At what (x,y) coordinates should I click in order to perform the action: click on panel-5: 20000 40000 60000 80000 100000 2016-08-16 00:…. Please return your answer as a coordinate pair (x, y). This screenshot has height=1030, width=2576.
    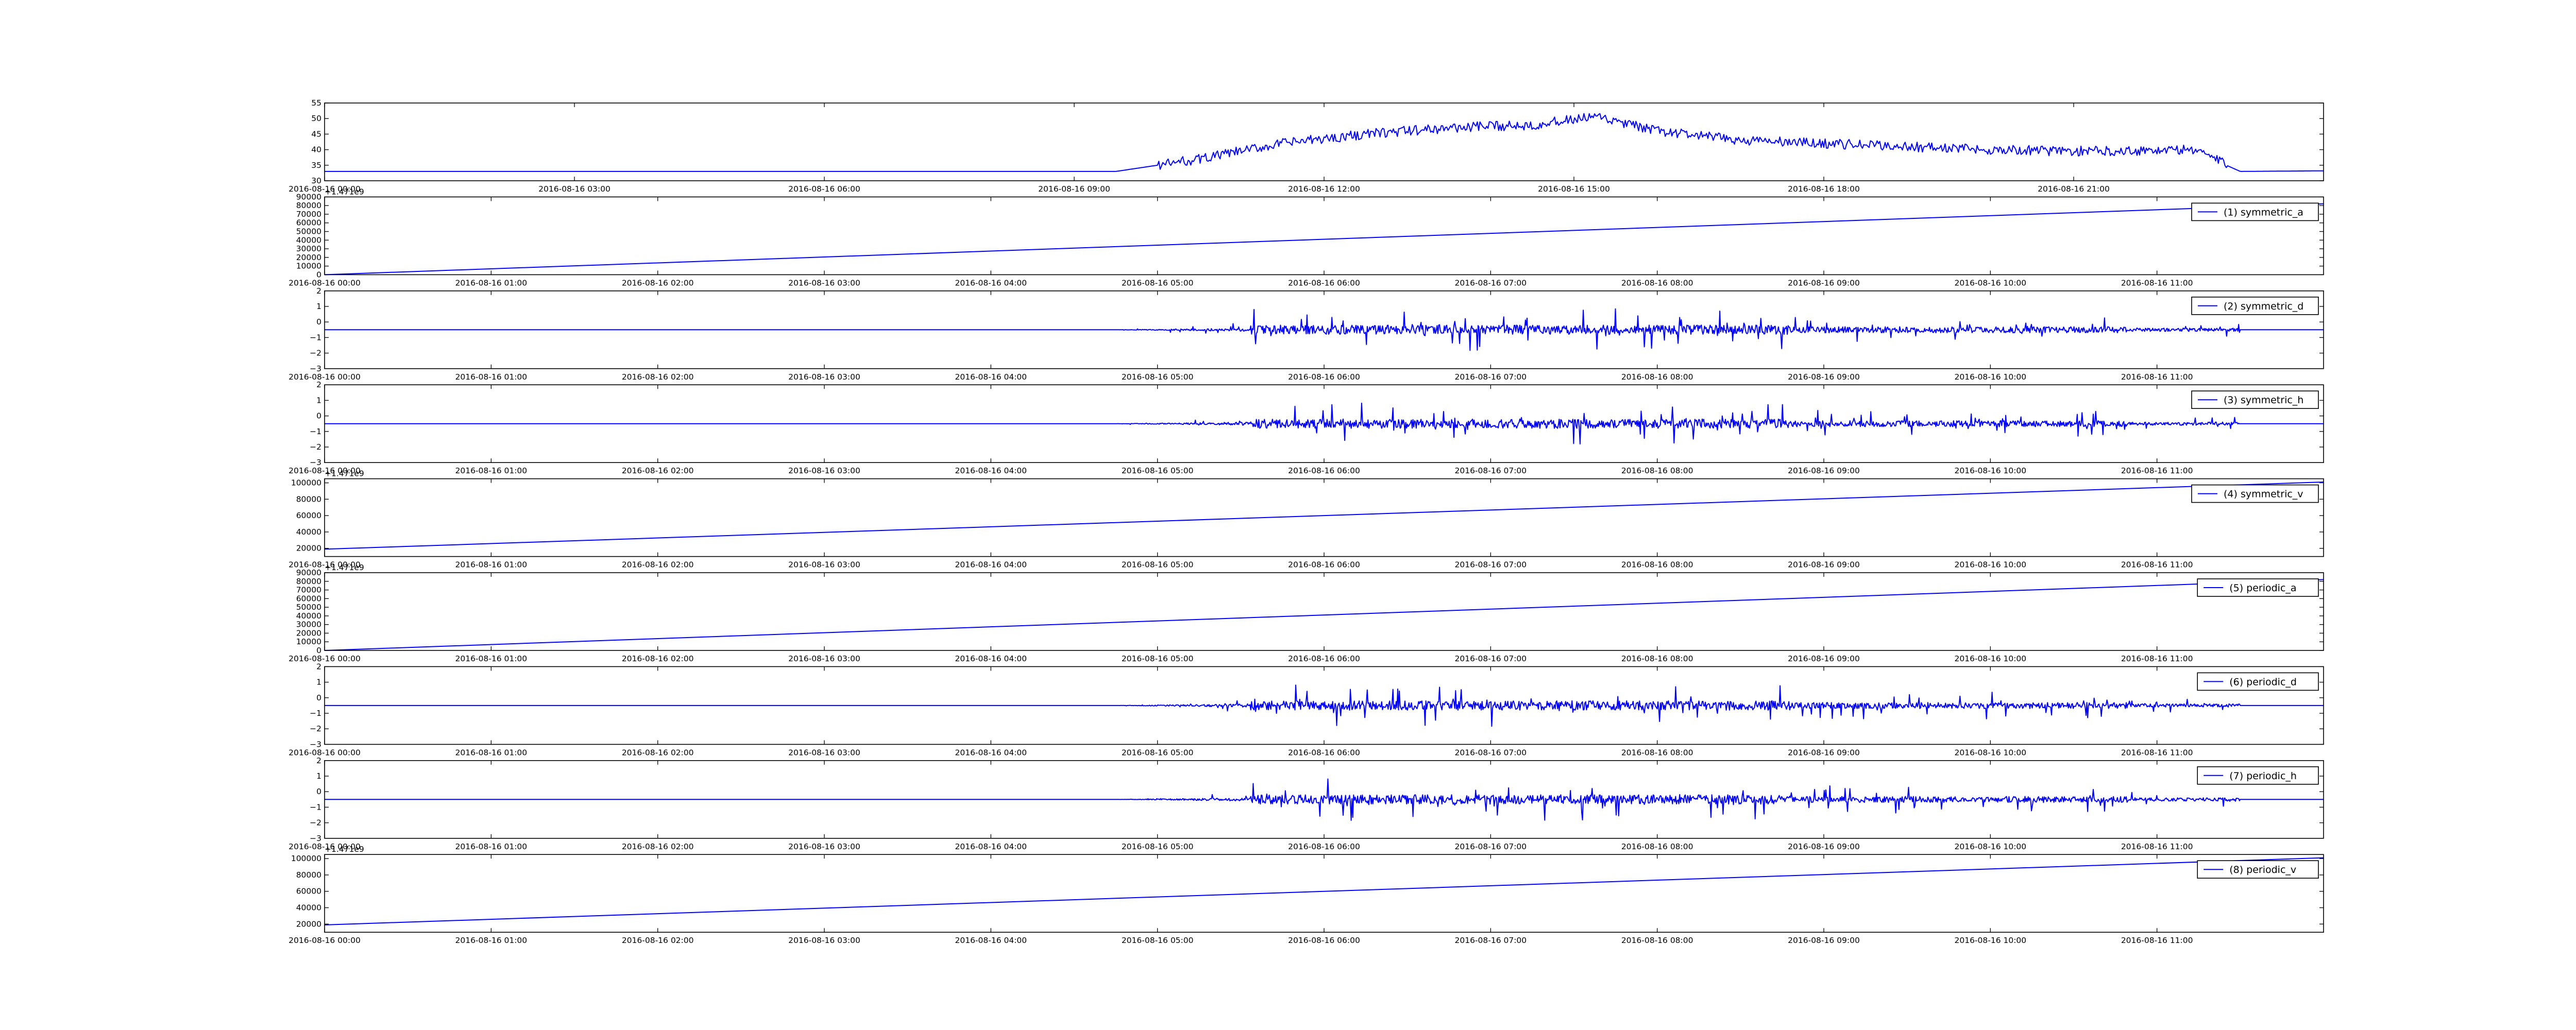
    Looking at the image, I should click on (1306, 519).